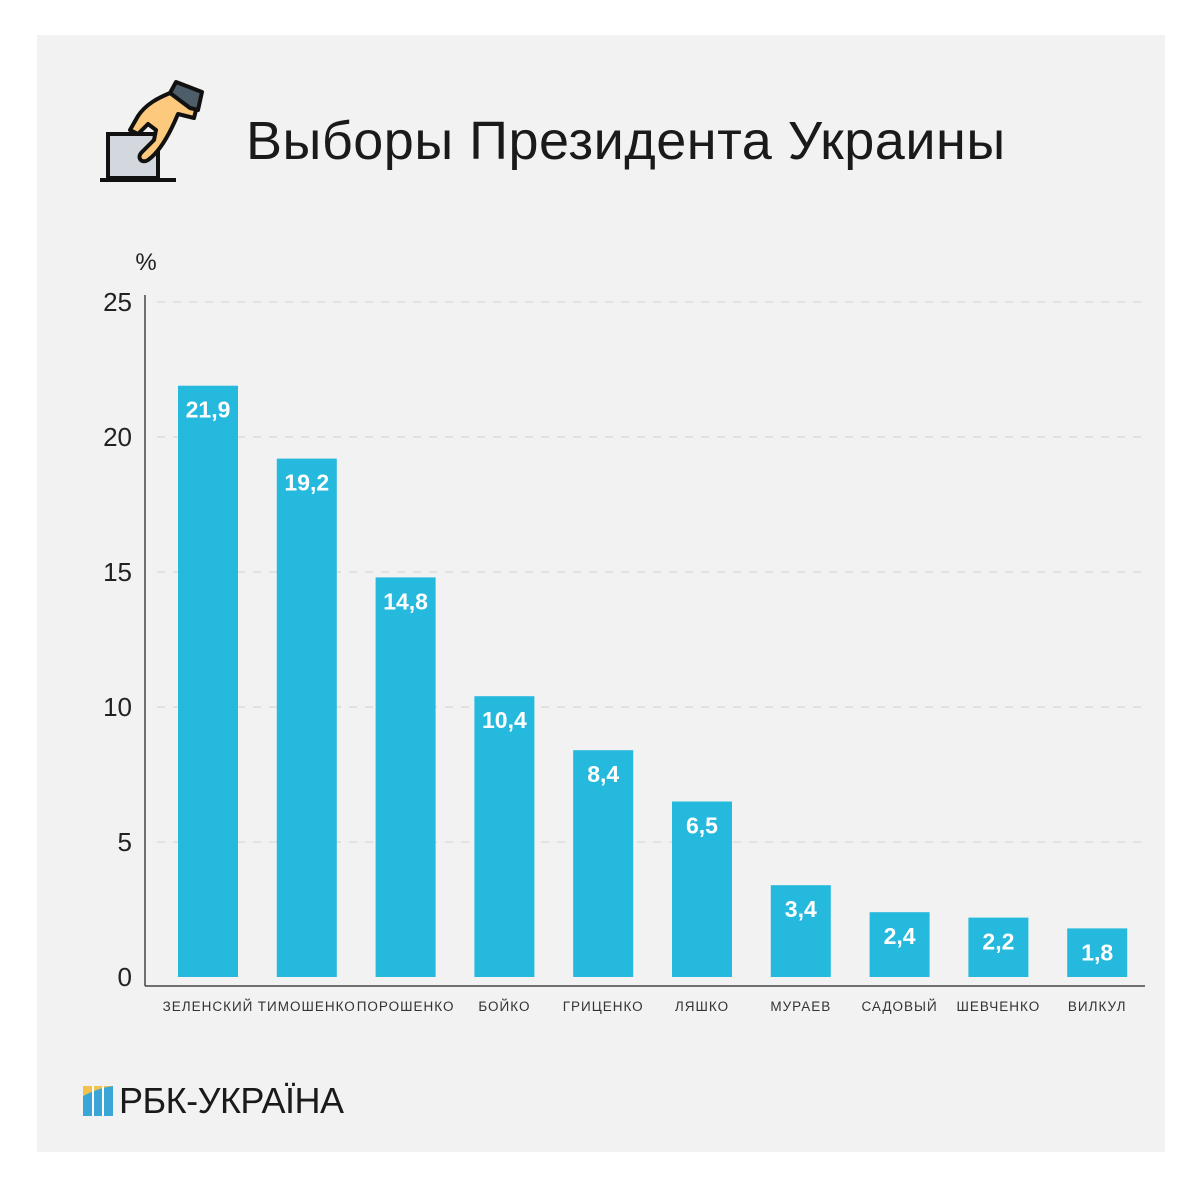 Image resolution: width=1200 pixels, height=1189 pixels. I want to click on y-axis-label: %, so click(145, 262).